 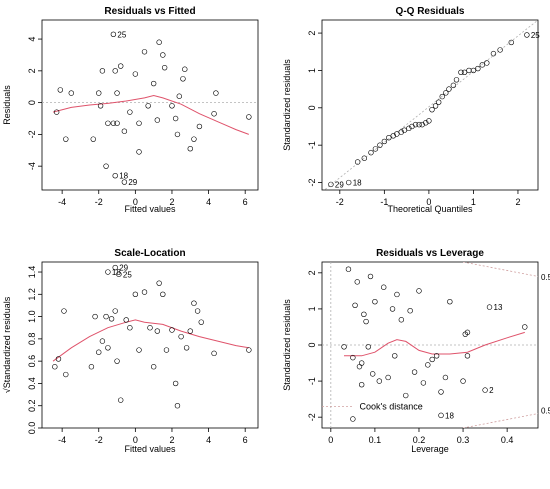 What do you see at coordinates (32, 166) in the screenshot?
I see `y-tick-label: -4` at bounding box center [32, 166].